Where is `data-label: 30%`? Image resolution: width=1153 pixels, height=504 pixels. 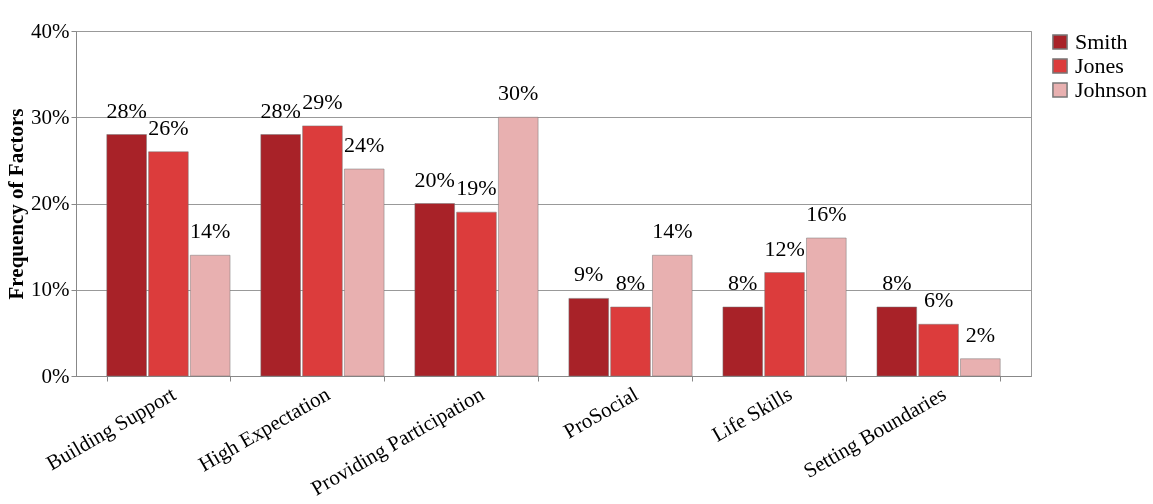
data-label: 30% is located at coordinates (518, 93).